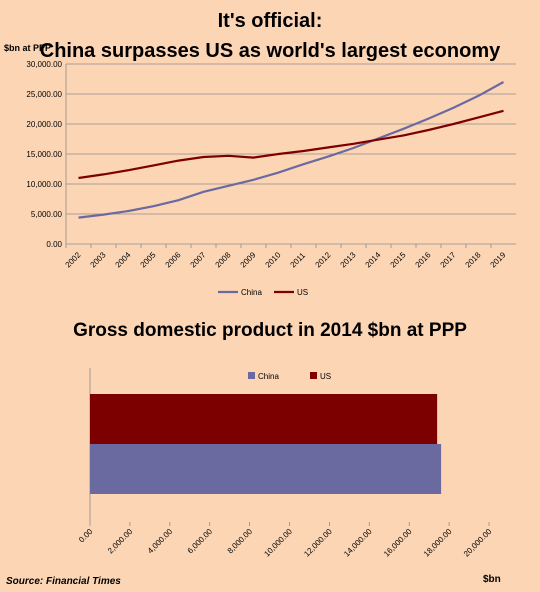  What do you see at coordinates (278, 543) in the screenshot?
I see `bar-x-tick-label: 10,000.00` at bounding box center [278, 543].